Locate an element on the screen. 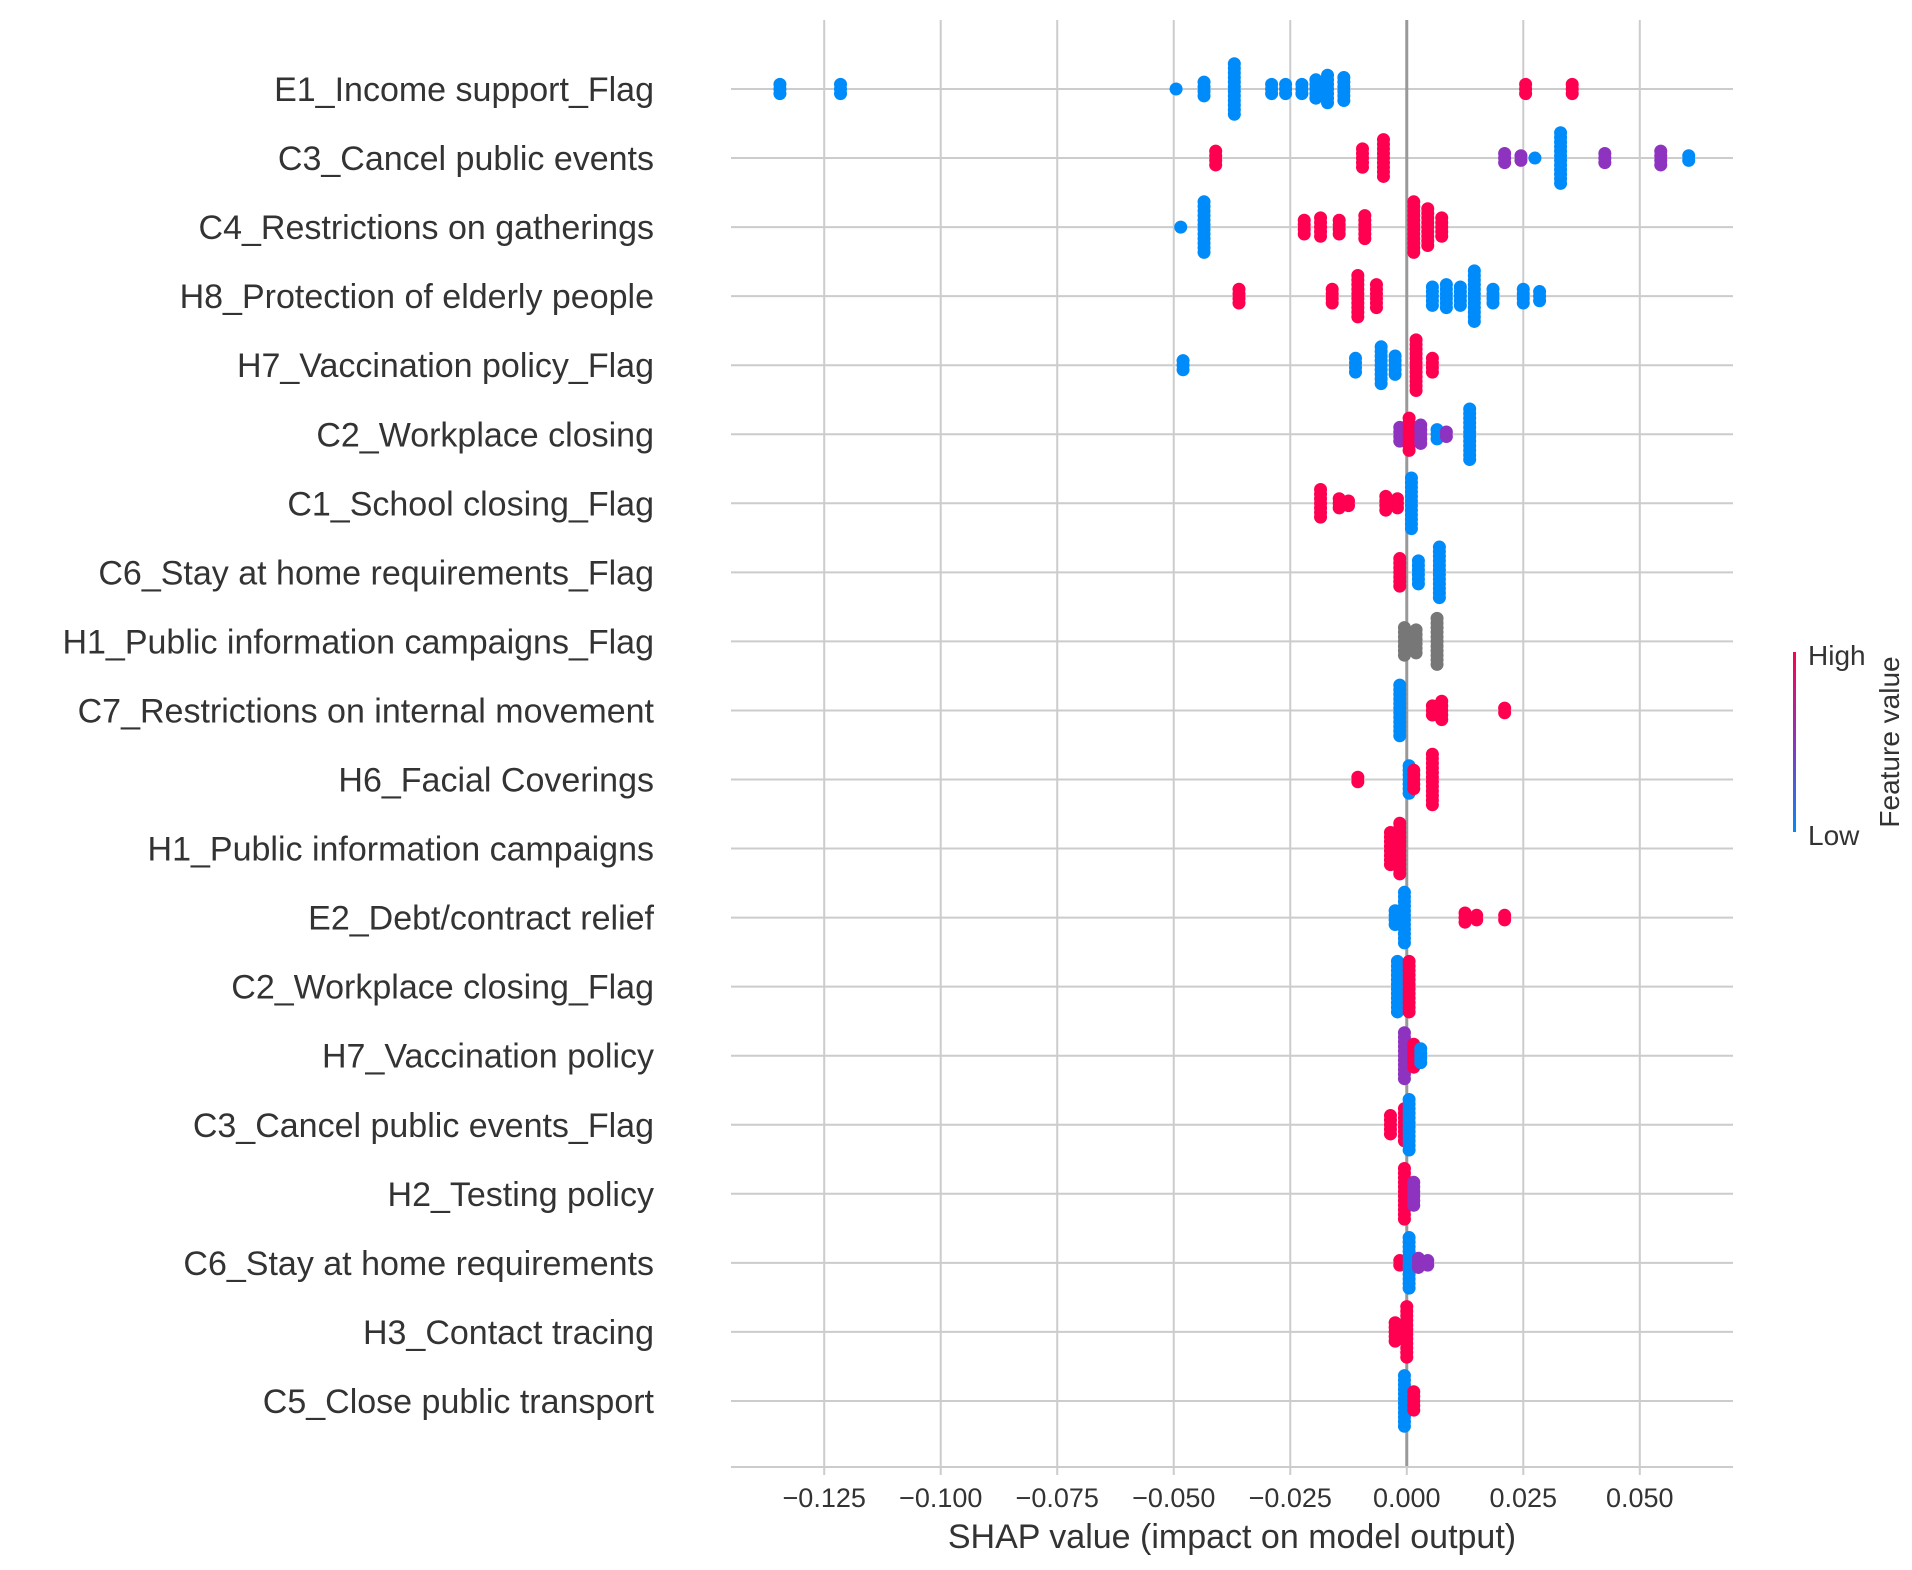 The height and width of the screenshot is (1570, 1912). colorbar-high-label: High is located at coordinates (1837, 655).